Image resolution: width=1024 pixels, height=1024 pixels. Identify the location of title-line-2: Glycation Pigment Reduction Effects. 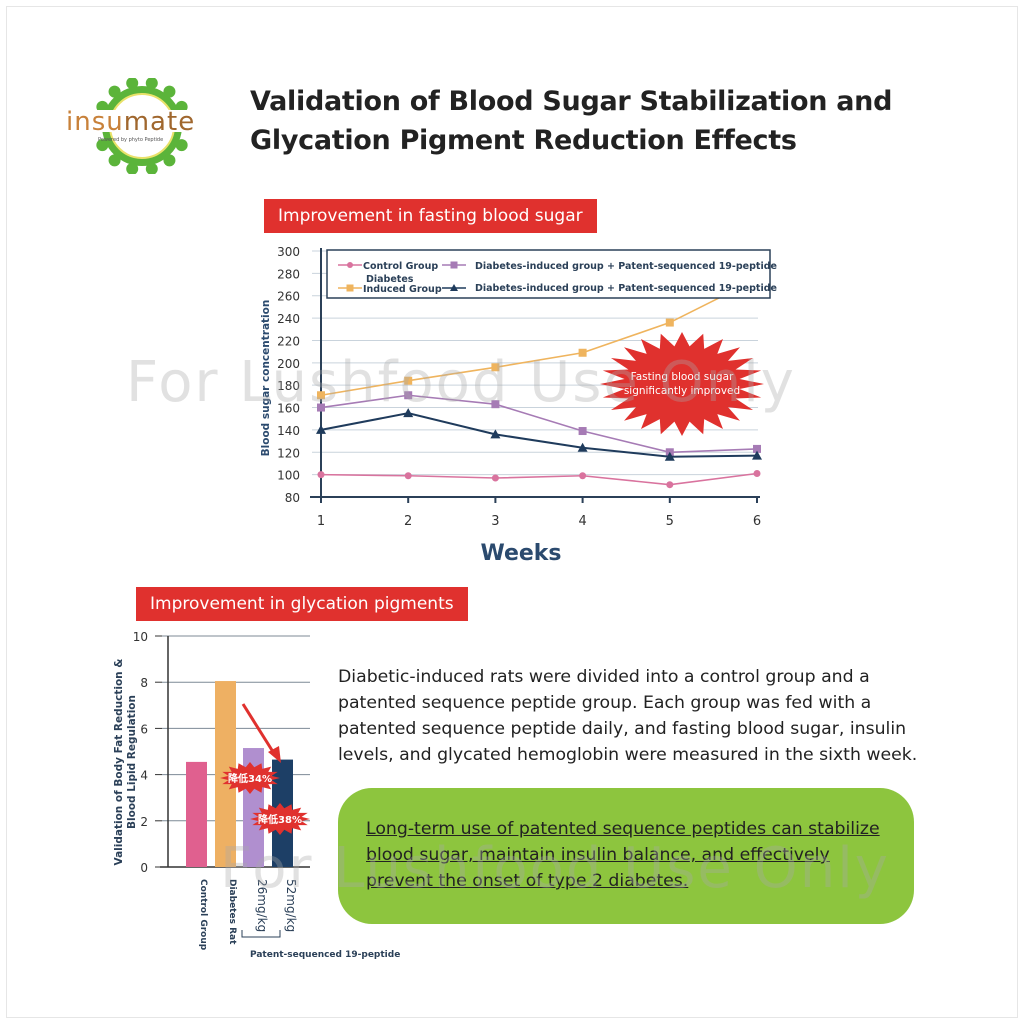
(523, 140).